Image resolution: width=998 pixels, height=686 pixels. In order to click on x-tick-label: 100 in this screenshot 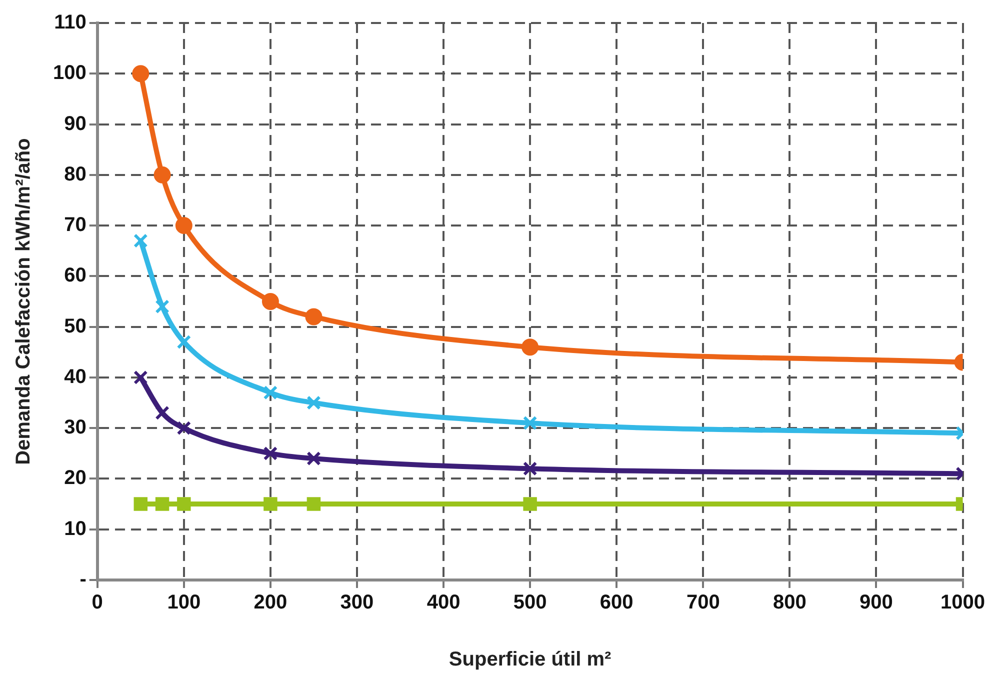, I will do `click(184, 603)`.